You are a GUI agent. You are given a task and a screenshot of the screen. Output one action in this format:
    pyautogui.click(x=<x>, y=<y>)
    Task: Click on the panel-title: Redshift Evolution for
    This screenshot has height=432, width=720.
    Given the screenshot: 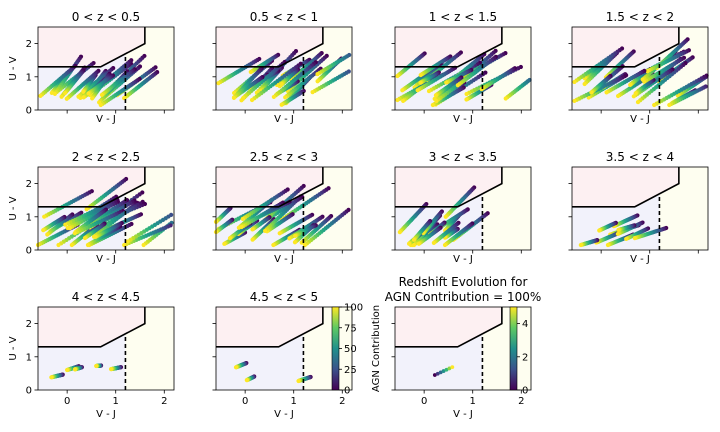 What is the action you would take?
    pyautogui.click(x=463, y=282)
    